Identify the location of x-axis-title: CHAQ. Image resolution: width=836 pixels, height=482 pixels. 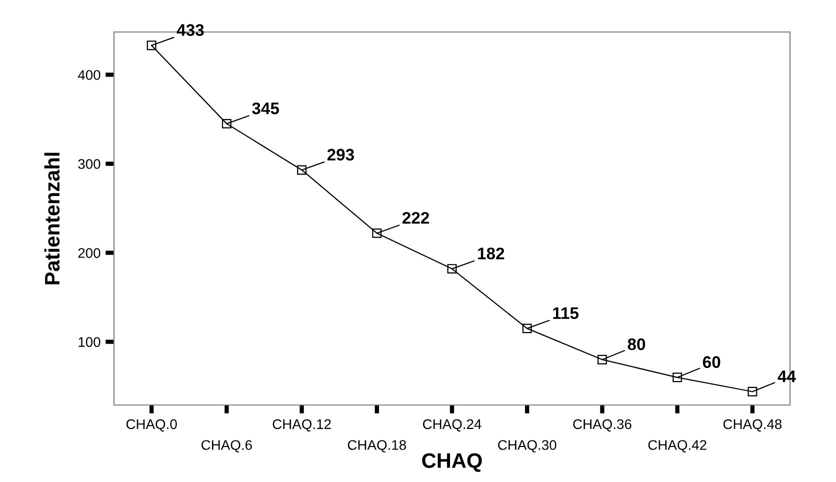
(452, 462).